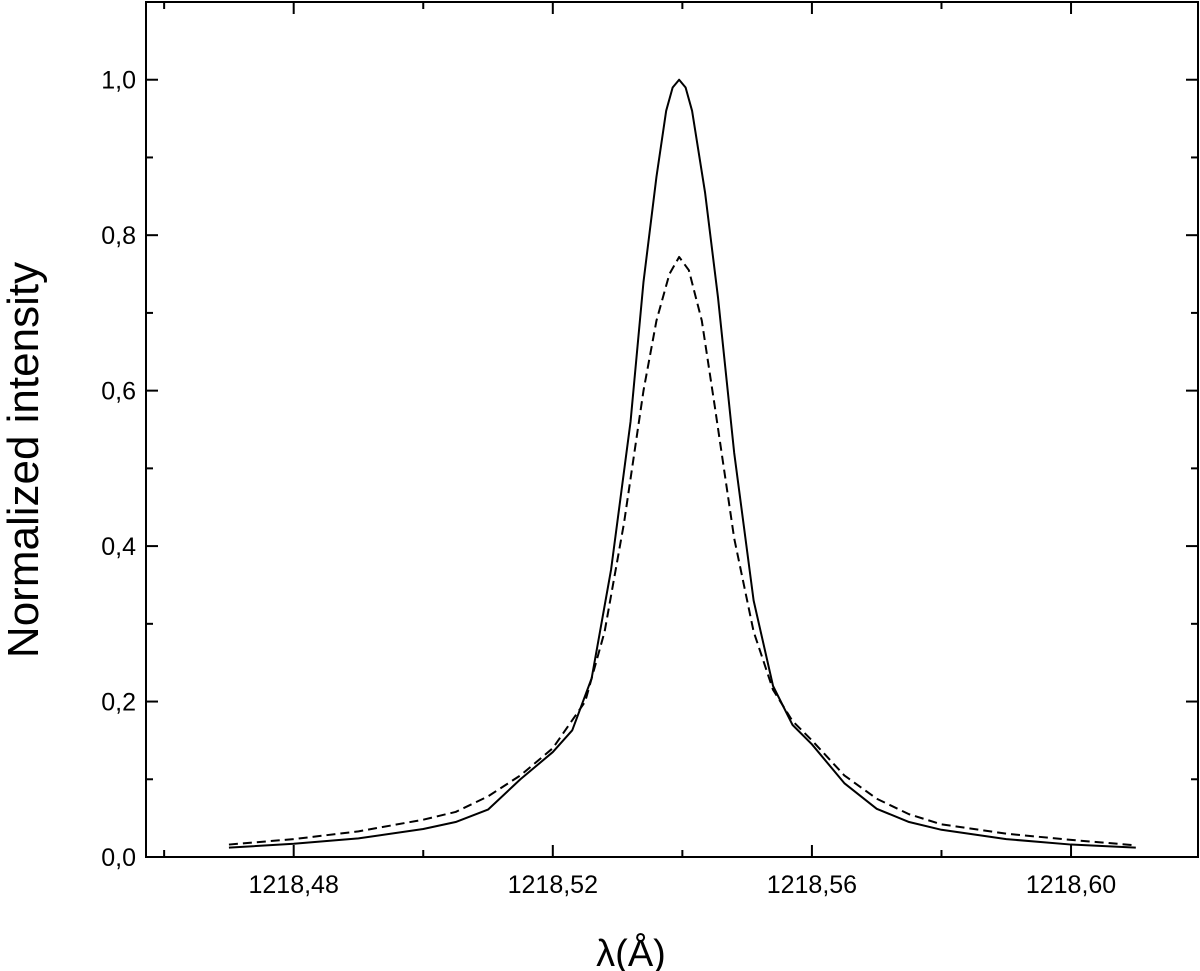 The image size is (1200, 971). What do you see at coordinates (118, 392) in the screenshot?
I see `y-tick-label: 0,6` at bounding box center [118, 392].